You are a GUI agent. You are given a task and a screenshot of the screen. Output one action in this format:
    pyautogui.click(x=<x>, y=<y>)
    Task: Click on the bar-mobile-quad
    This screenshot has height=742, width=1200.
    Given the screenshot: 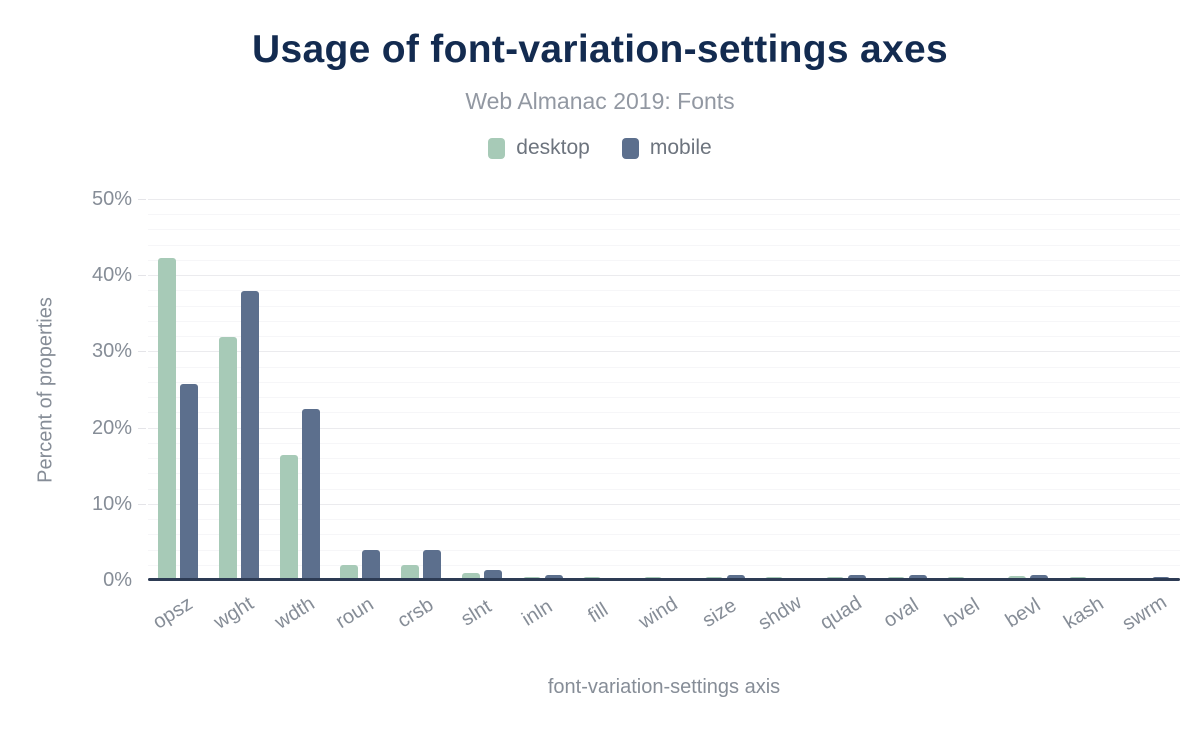 What is the action you would take?
    pyautogui.click(x=857, y=577)
    